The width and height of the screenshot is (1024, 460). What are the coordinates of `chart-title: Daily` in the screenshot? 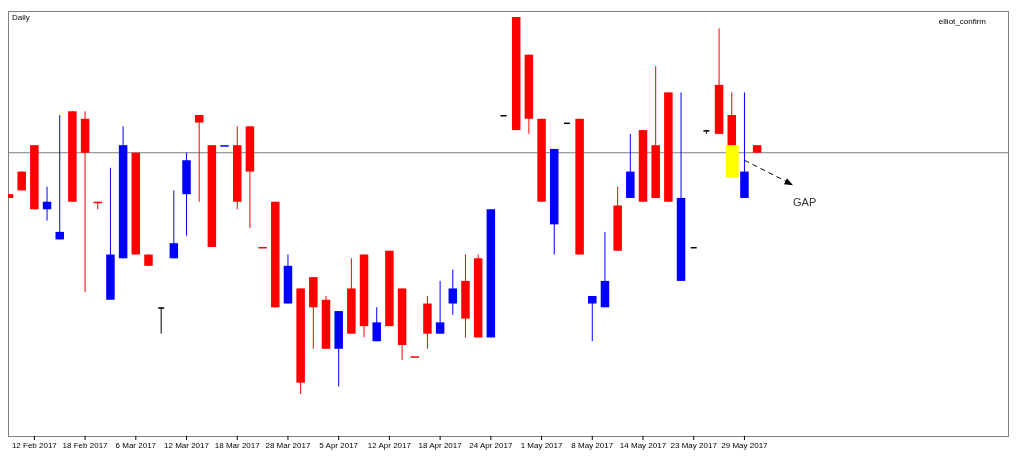 It's located at (21, 17).